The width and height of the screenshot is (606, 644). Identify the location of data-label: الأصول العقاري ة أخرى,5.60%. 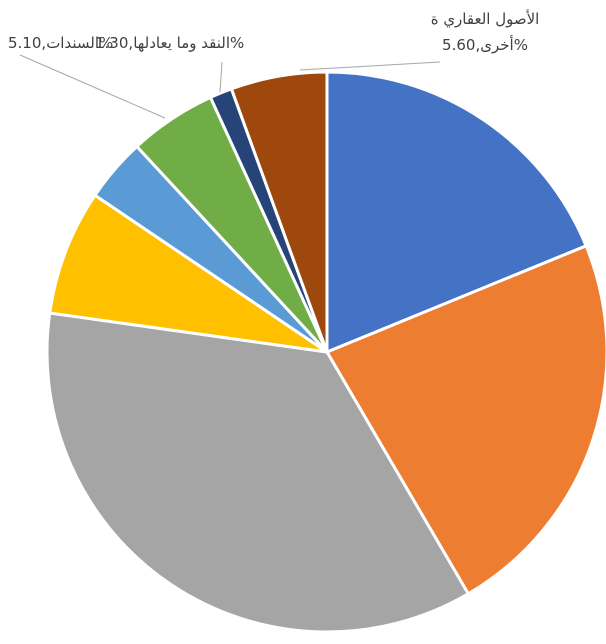
(485, 32).